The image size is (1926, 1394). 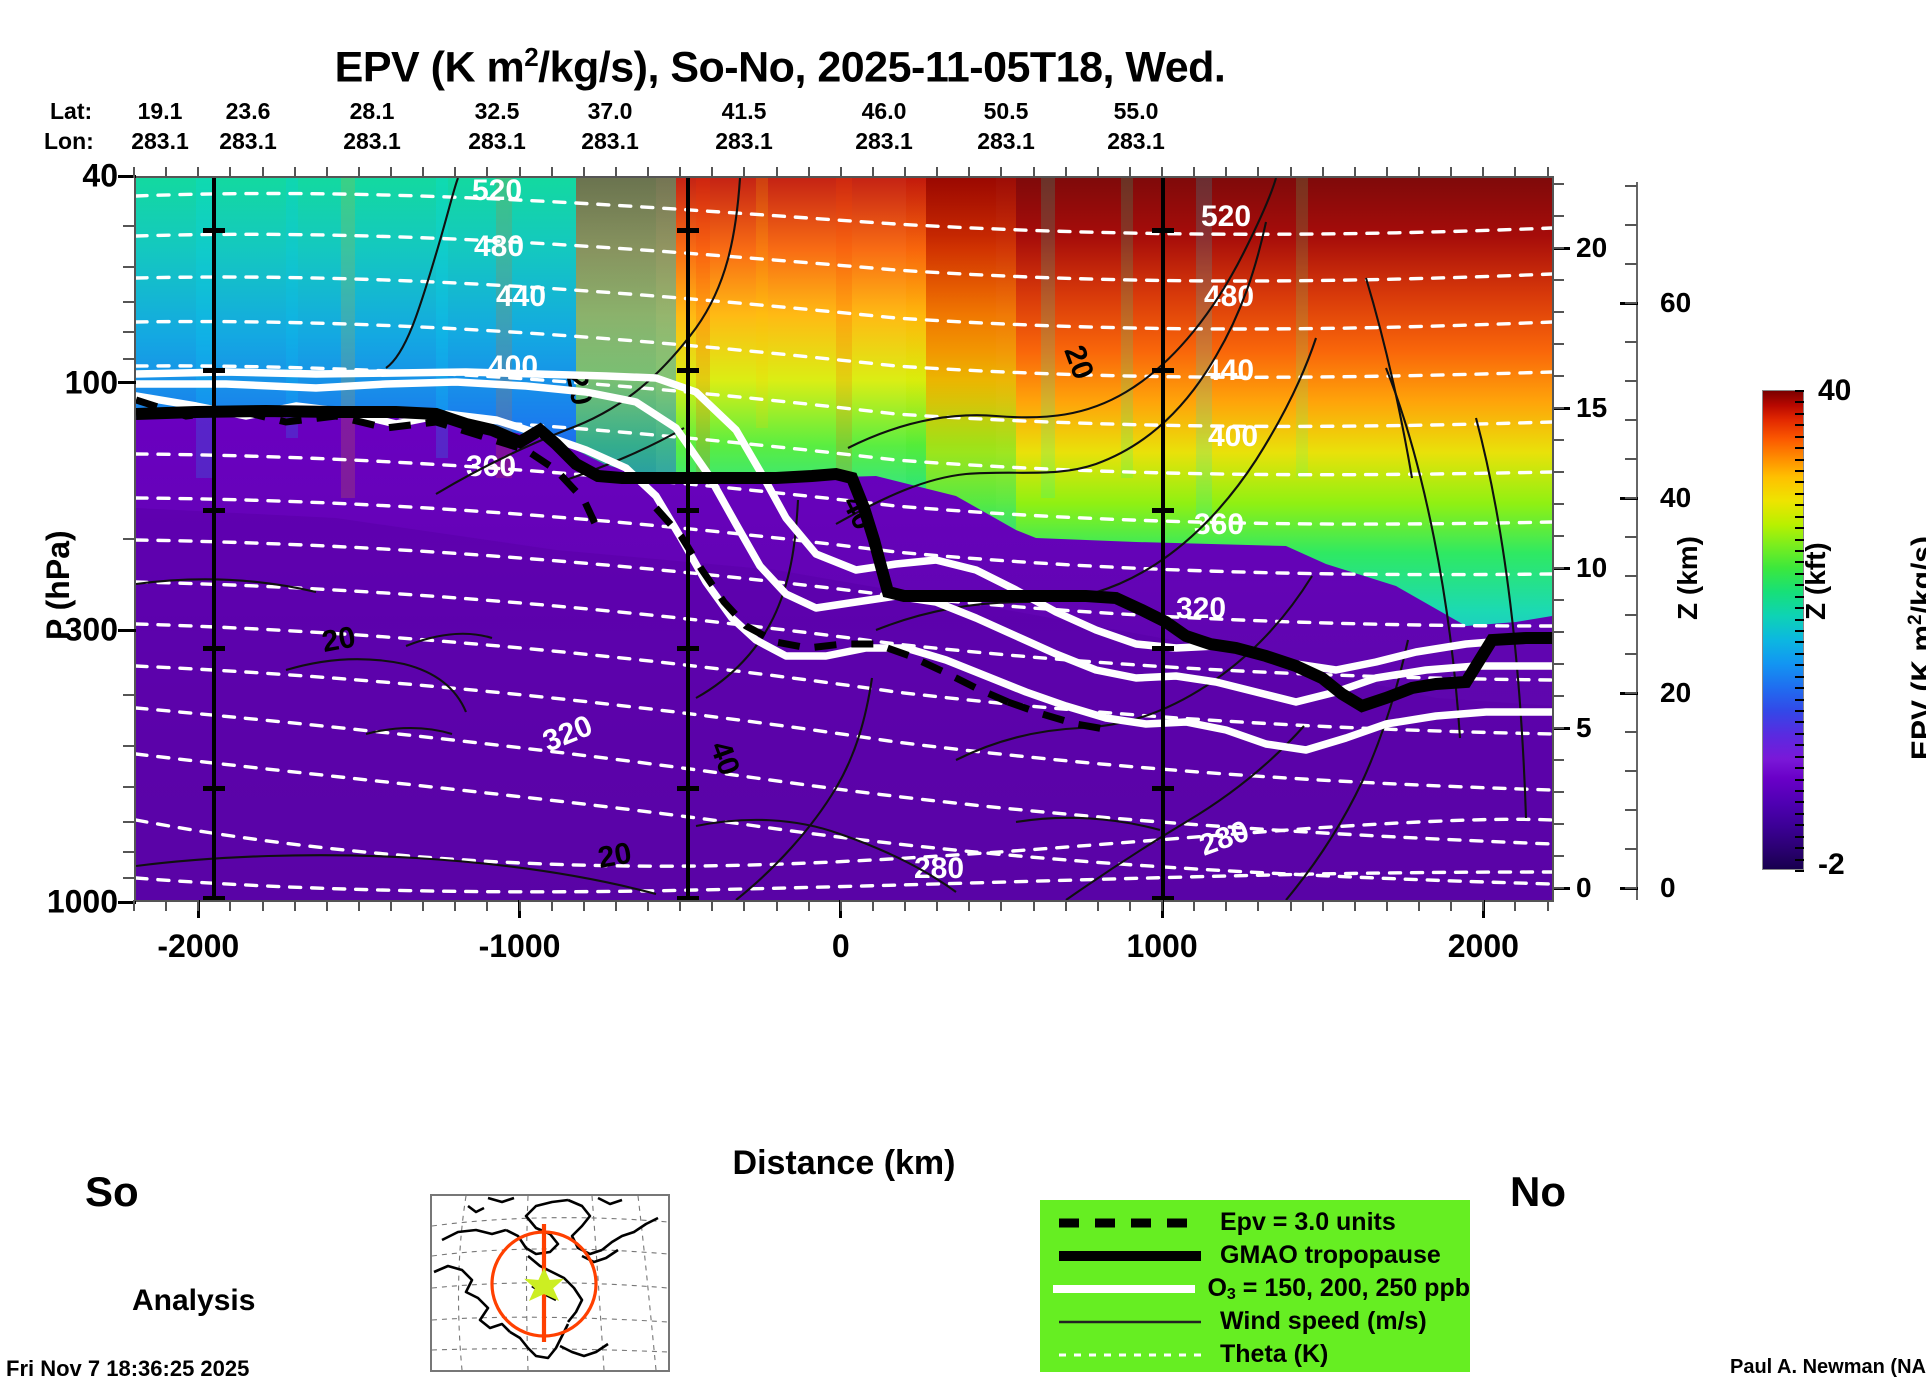 I want to click on z-kft-axis-title: Z (kft), so click(x=1815, y=581).